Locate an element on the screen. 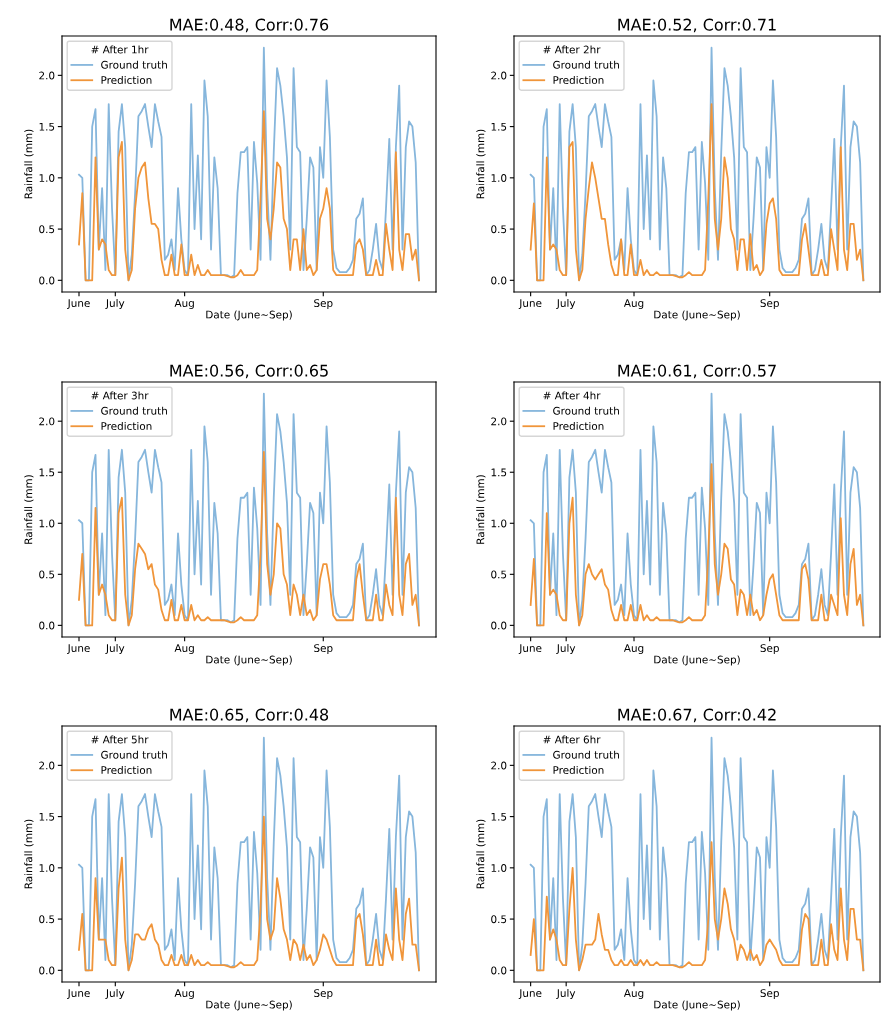 The height and width of the screenshot is (1021, 885). legend-title: # After 6hr is located at coordinates (572, 739).